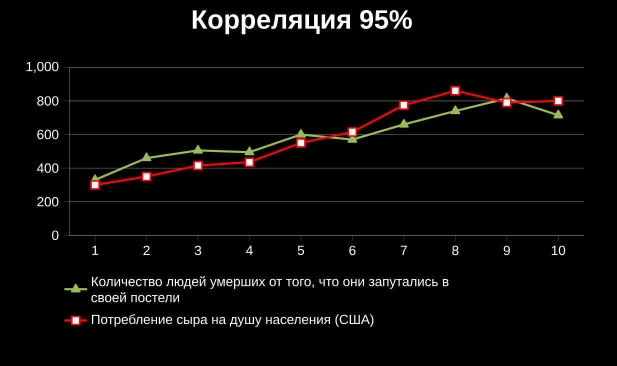  What do you see at coordinates (302, 22) in the screenshot?
I see `chart-title: Корреляция 95%` at bounding box center [302, 22].